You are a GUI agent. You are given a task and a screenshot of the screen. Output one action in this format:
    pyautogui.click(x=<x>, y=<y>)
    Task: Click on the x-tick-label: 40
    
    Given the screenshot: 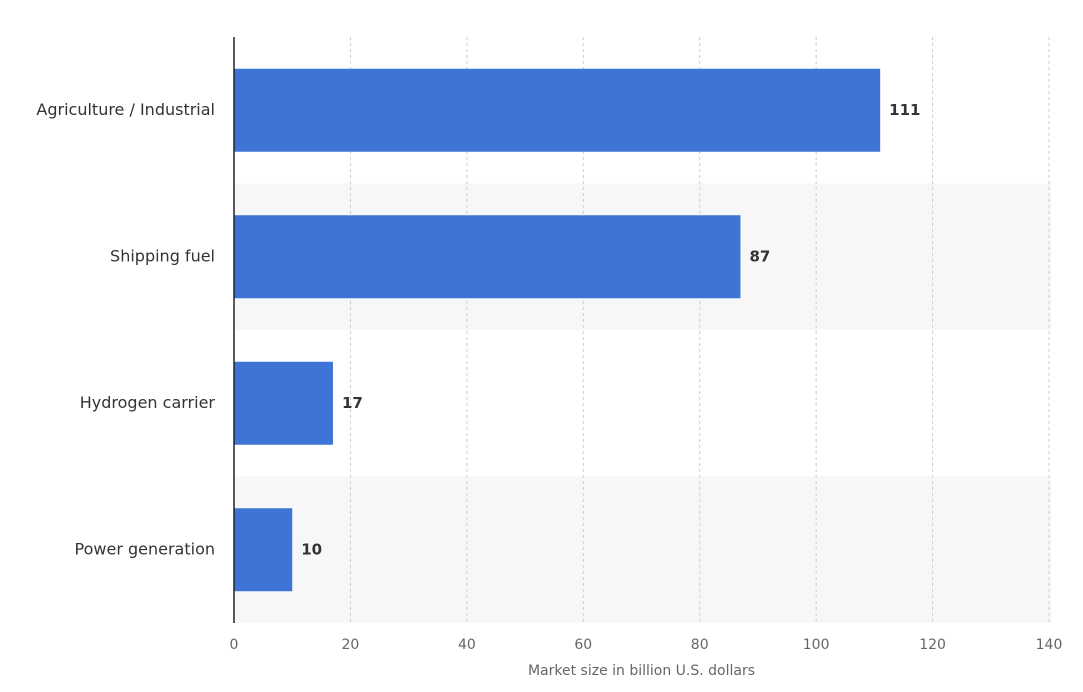 What is the action you would take?
    pyautogui.click(x=467, y=645)
    